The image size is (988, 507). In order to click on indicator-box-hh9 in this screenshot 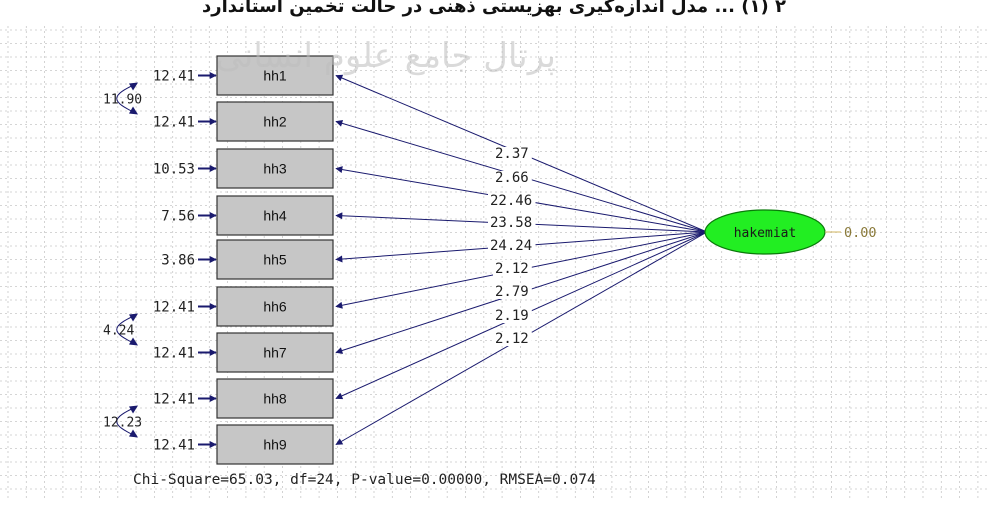, I will do `click(275, 444)`.